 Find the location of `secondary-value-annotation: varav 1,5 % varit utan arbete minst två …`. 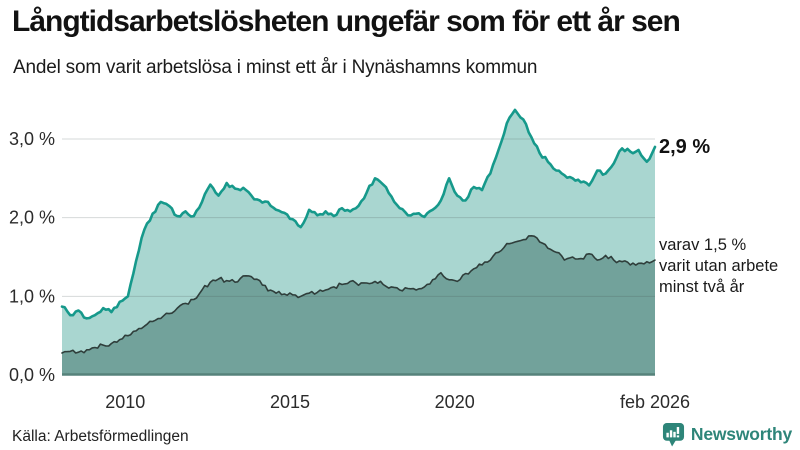

secondary-value-annotation: varav 1,5 % varit utan arbete minst två … is located at coordinates (719, 266).